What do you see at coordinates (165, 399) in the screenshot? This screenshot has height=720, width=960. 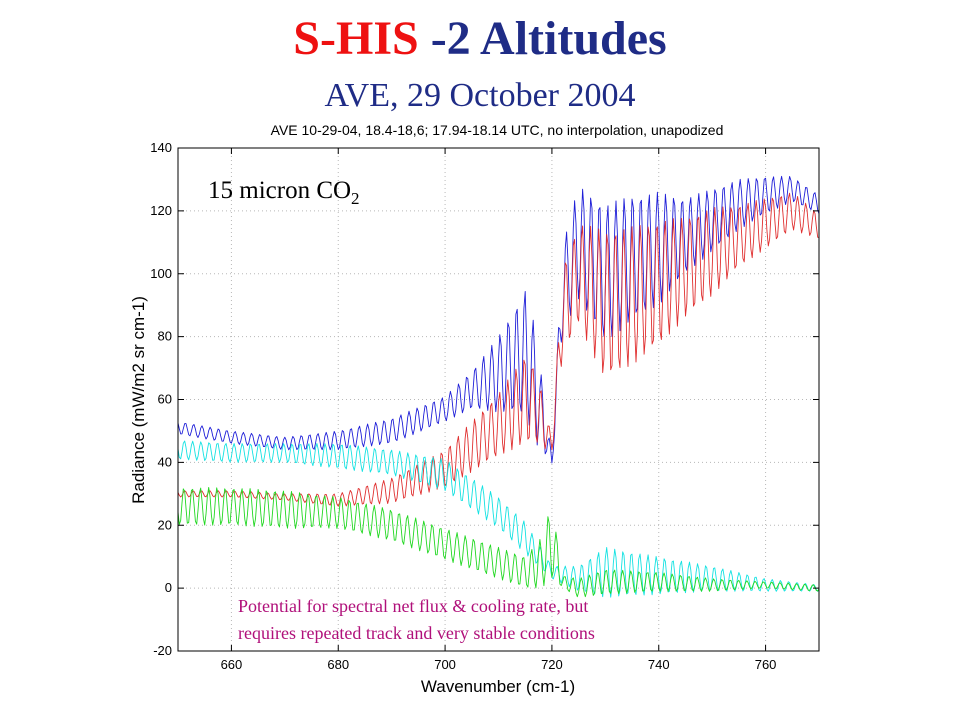 I see `y-tick-label: 60` at bounding box center [165, 399].